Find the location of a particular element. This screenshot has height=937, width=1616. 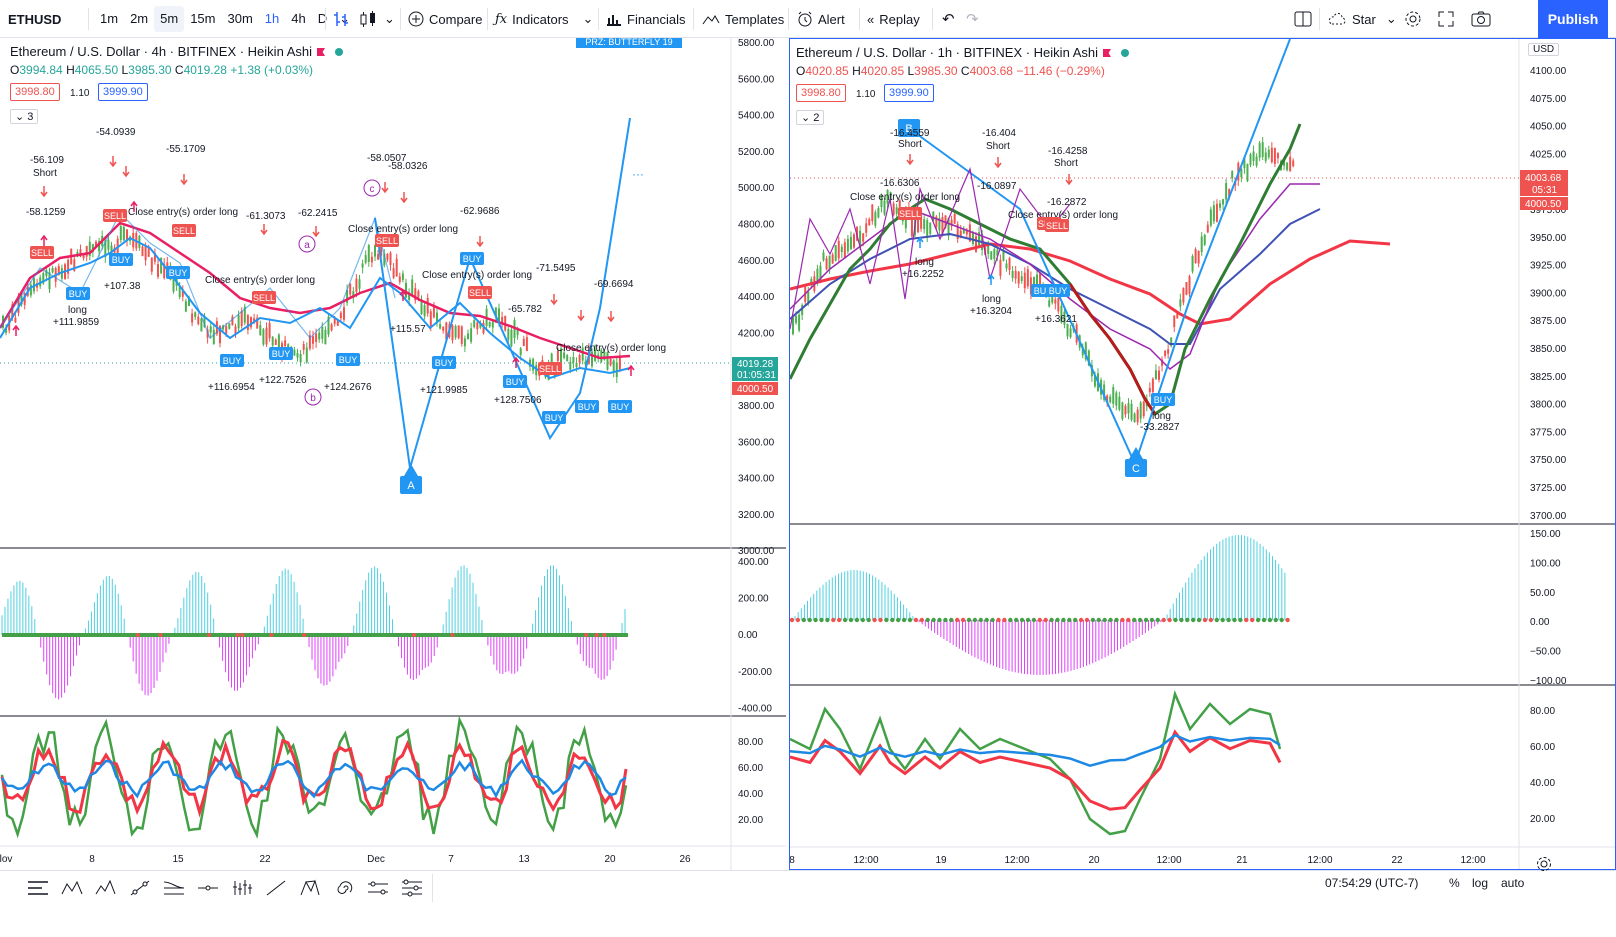

arrow-up-icon is located at coordinates (631, 370).